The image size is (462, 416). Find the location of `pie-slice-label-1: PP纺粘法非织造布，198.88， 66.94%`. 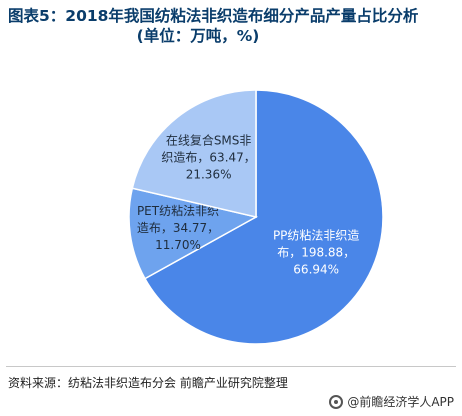

pie-slice-label-1: PP纺粘法非织造布，198.88， 66.94% is located at coordinates (316, 251).